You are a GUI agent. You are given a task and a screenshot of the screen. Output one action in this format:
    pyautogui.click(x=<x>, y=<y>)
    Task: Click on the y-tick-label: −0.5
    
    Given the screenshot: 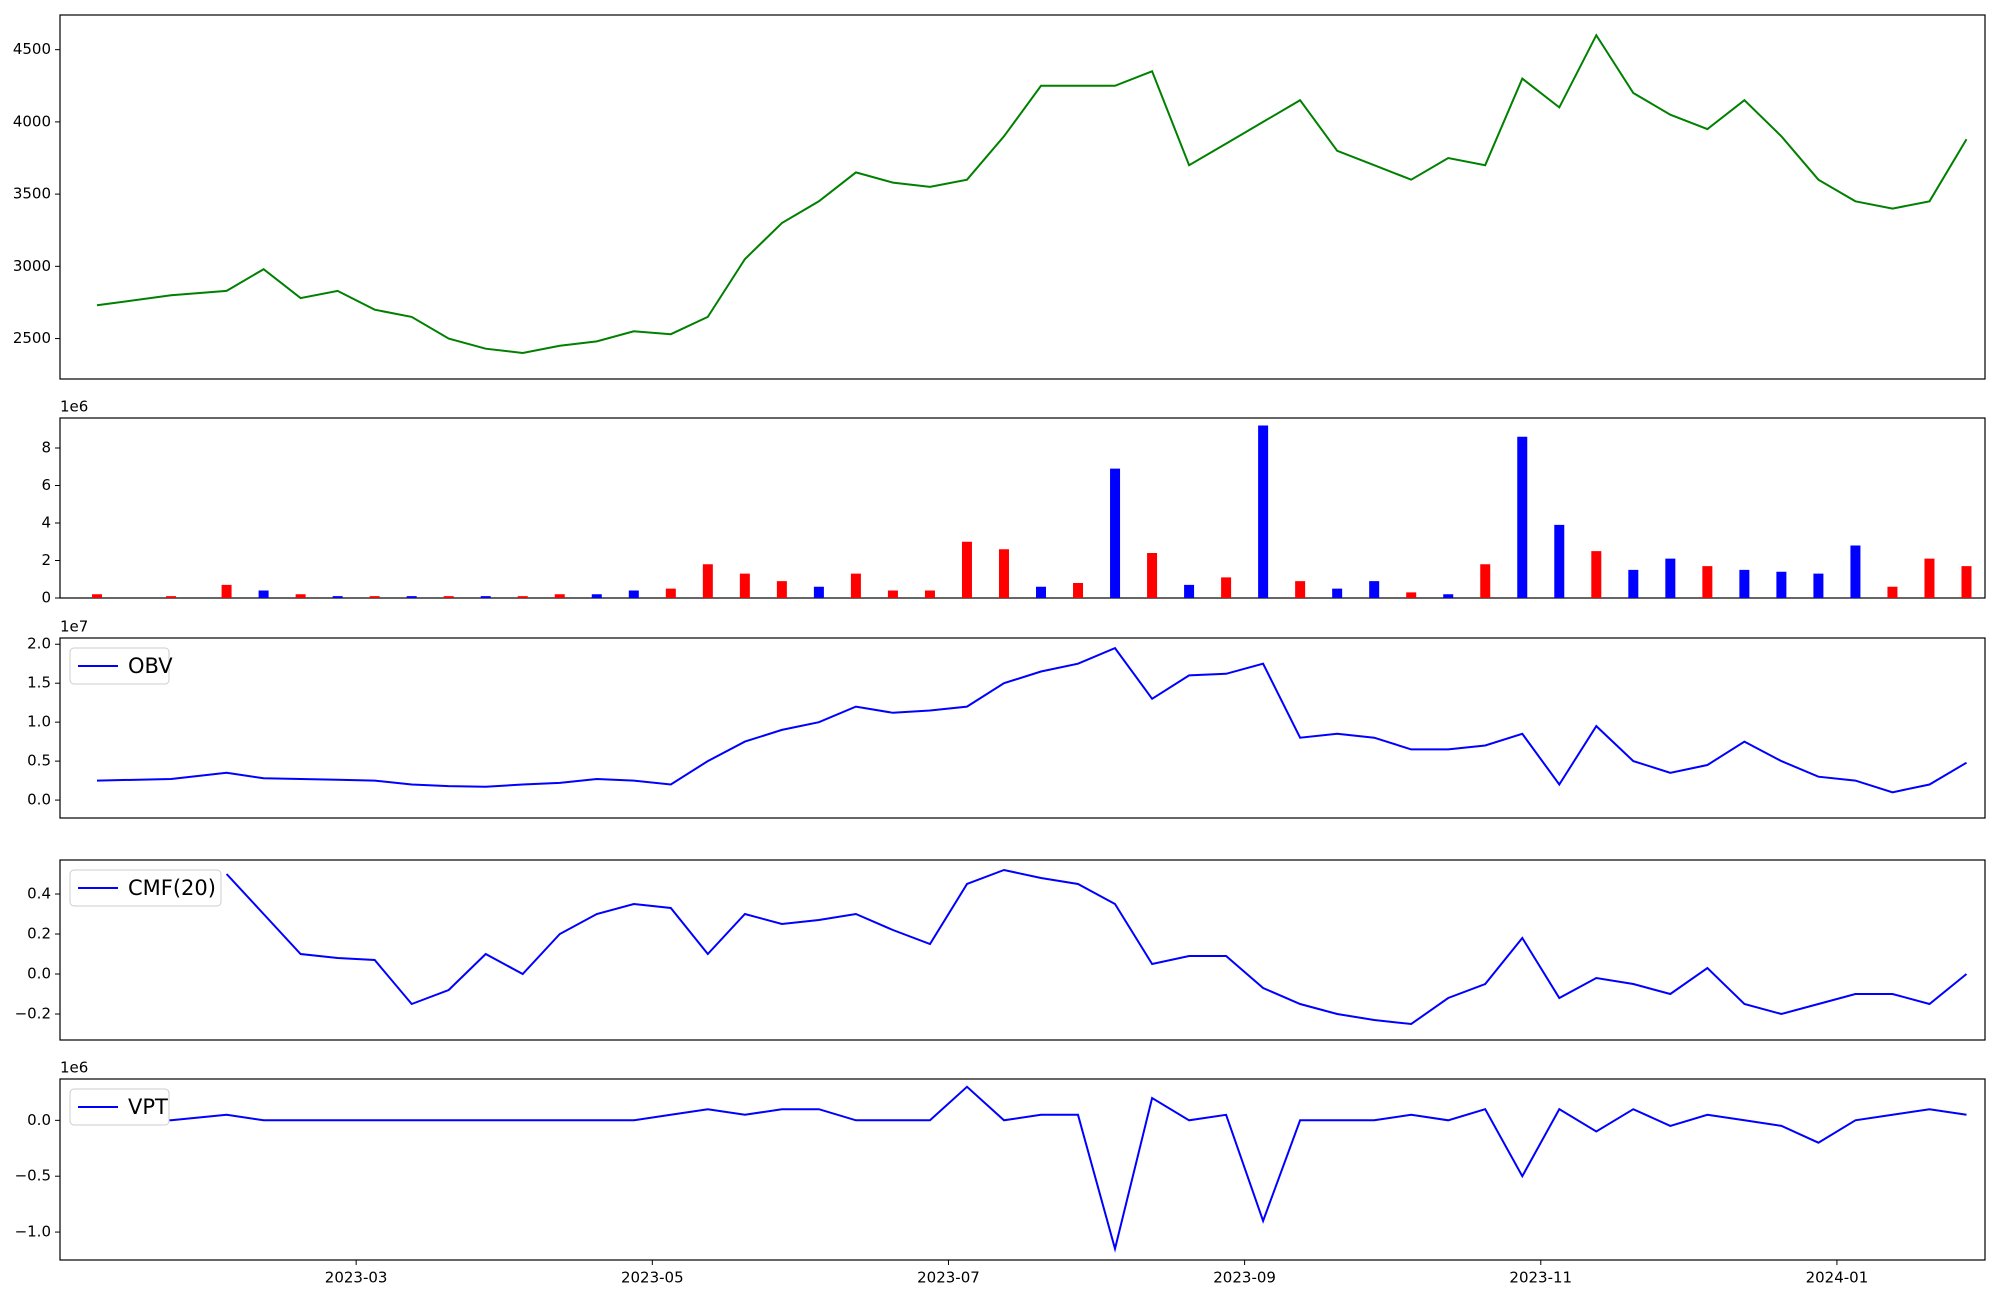 What is the action you would take?
    pyautogui.click(x=33, y=1176)
    